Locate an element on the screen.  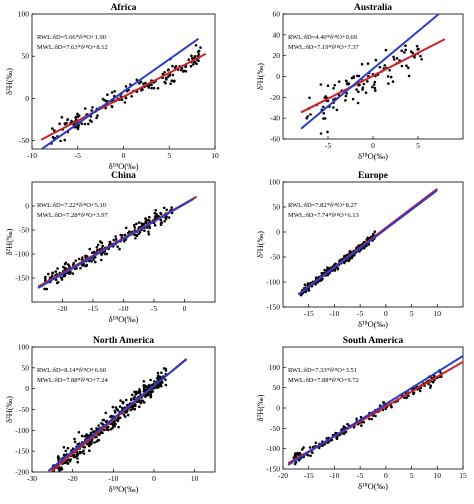
y-tick-label: 20 is located at coordinates (277, 55).